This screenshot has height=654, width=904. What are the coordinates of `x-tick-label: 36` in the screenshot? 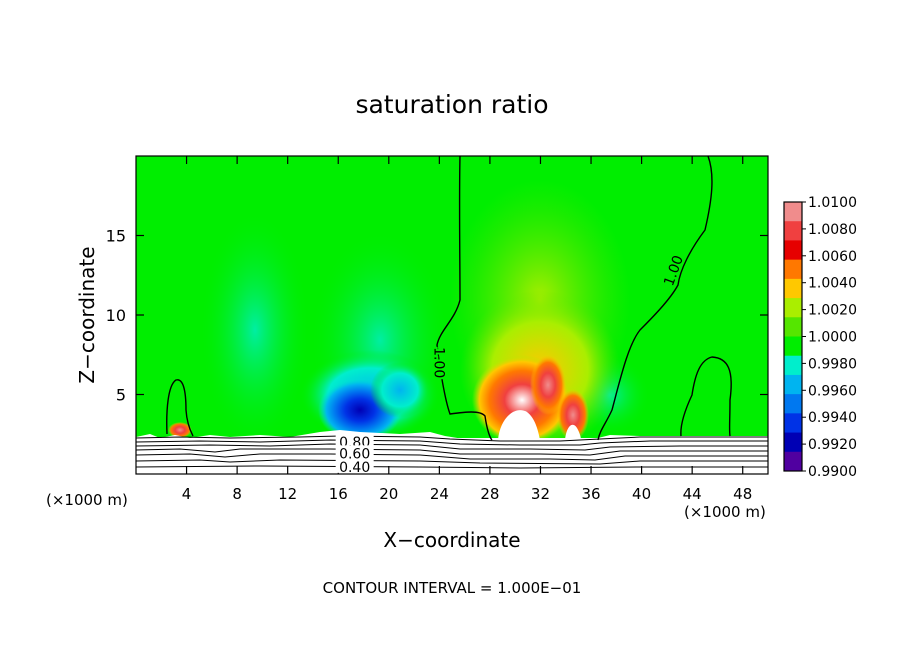 It's located at (590, 494).